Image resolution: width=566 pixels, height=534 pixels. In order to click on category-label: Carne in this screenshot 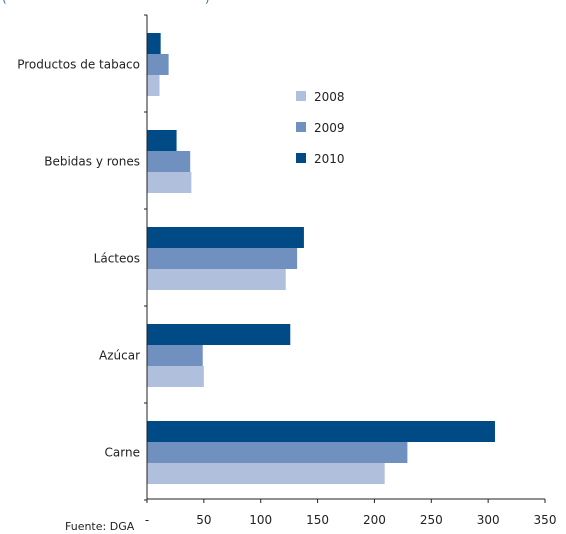, I will do `click(122, 453)`.